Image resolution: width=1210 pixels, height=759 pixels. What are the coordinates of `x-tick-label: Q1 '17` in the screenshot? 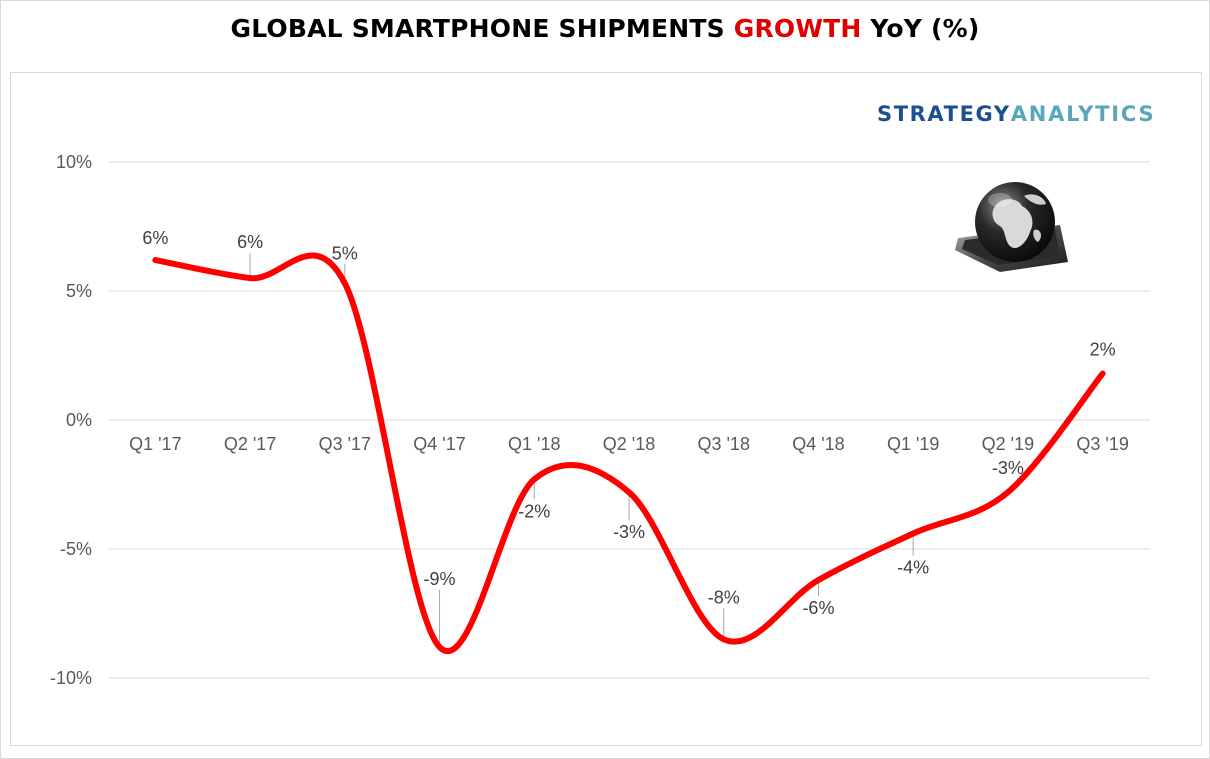 It's located at (155, 444).